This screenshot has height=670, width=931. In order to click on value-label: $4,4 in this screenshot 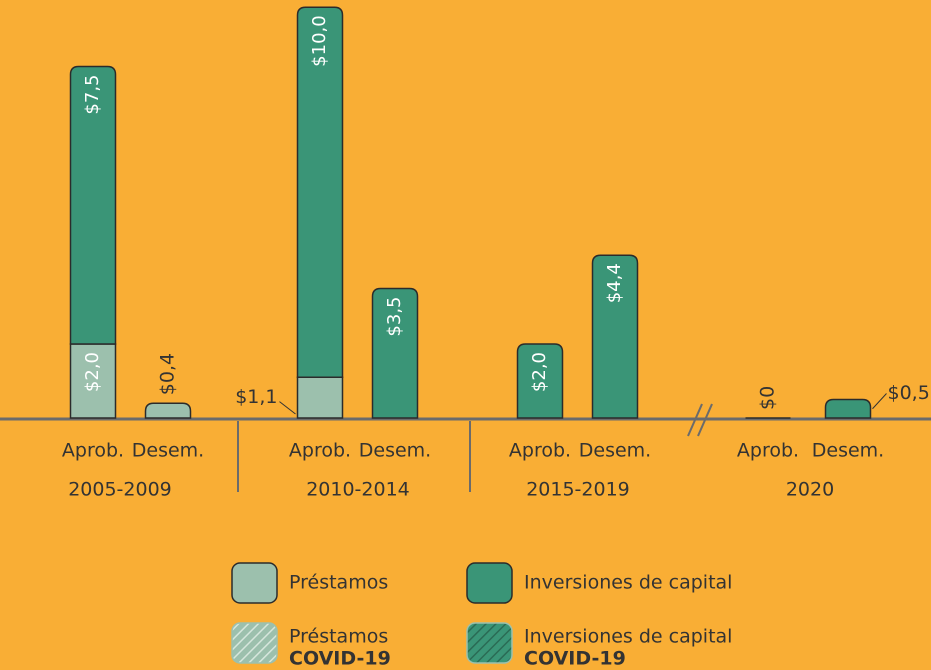, I will do `click(614, 283)`.